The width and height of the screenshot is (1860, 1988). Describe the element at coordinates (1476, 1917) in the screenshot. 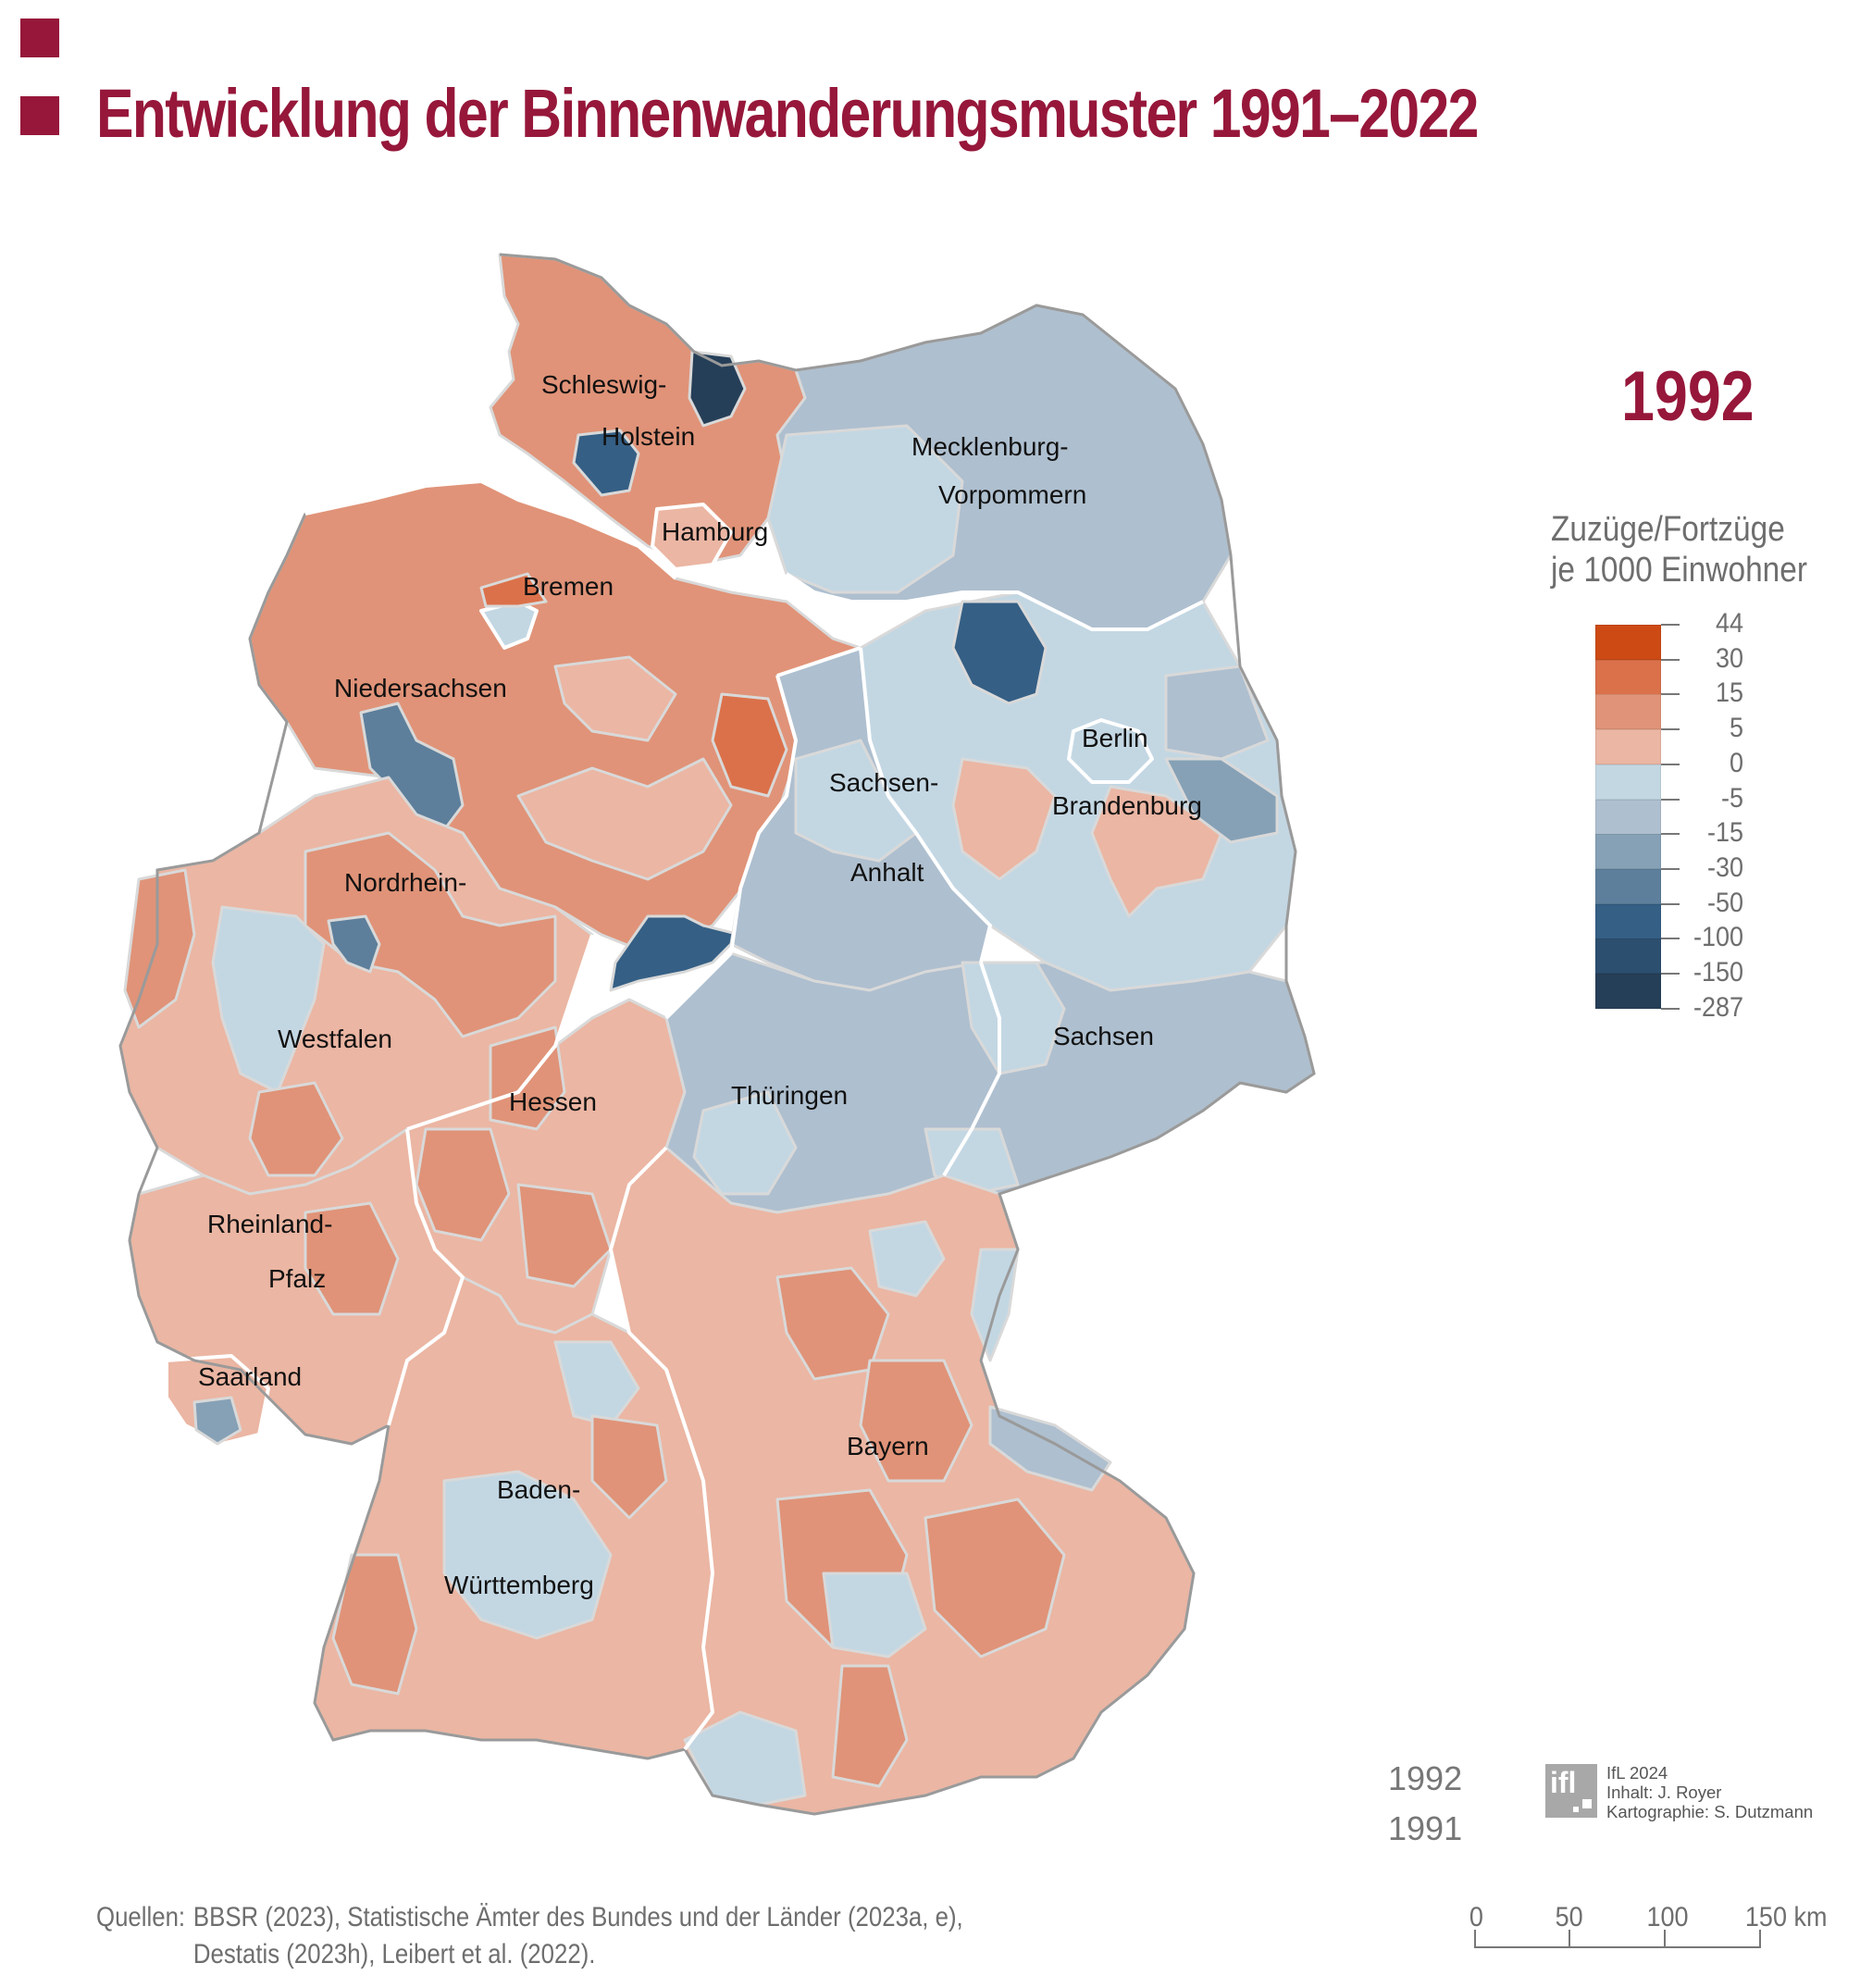

I see `scale-label-0: 0` at that location.